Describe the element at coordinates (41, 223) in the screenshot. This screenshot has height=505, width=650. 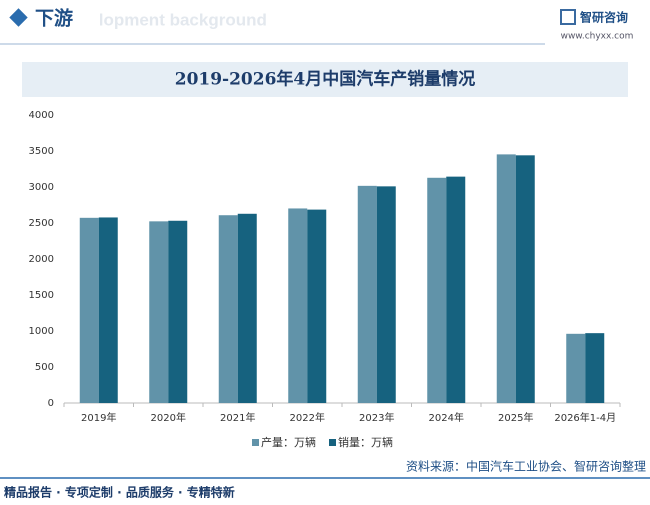
I see `y-tick-label: 2500` at that location.